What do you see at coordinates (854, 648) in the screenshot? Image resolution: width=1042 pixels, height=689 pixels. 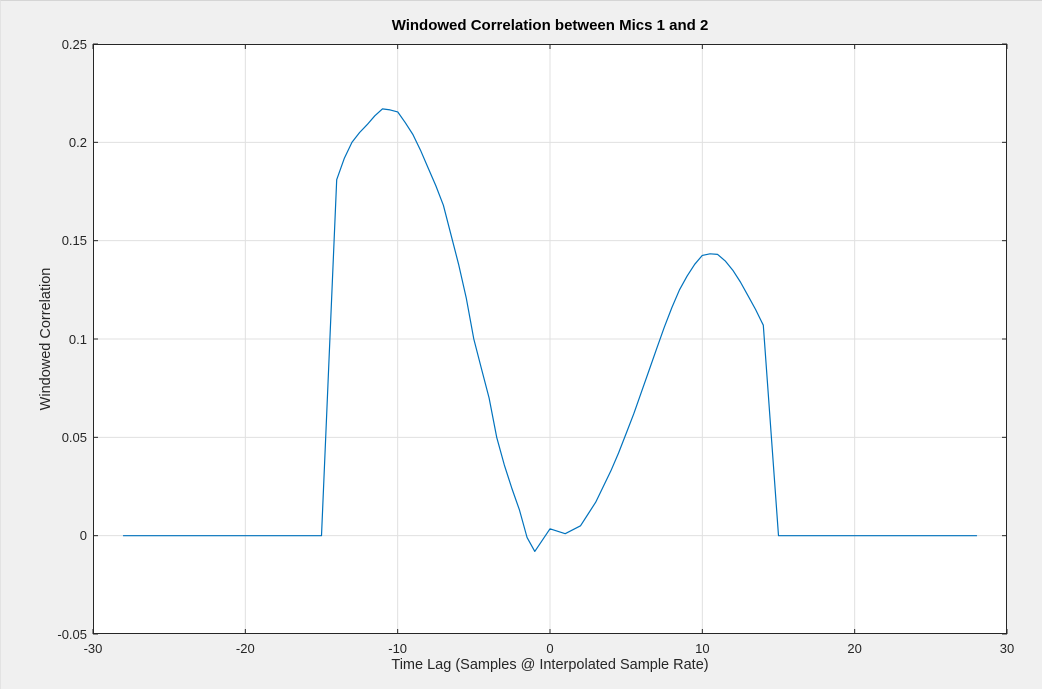 I see `x-tick-label: 20` at bounding box center [854, 648].